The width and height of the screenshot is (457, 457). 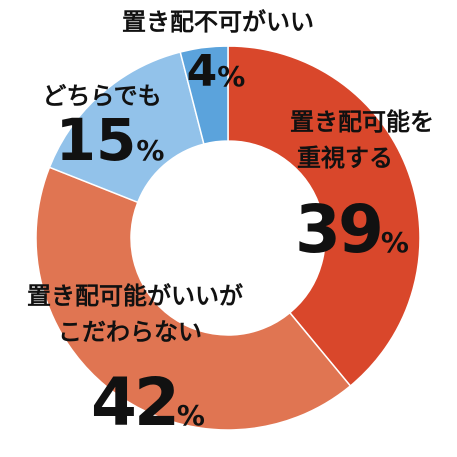 I want to click on segment-label: 置き配可能がいいが, so click(x=135, y=296).